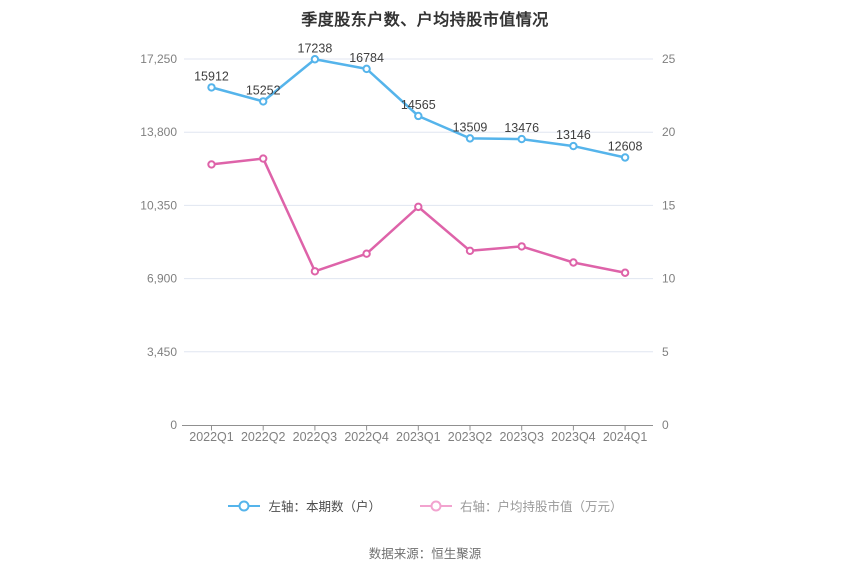 The height and width of the screenshot is (575, 850). What do you see at coordinates (521, 437) in the screenshot?
I see `x-axis-label: 2023Q3` at bounding box center [521, 437].